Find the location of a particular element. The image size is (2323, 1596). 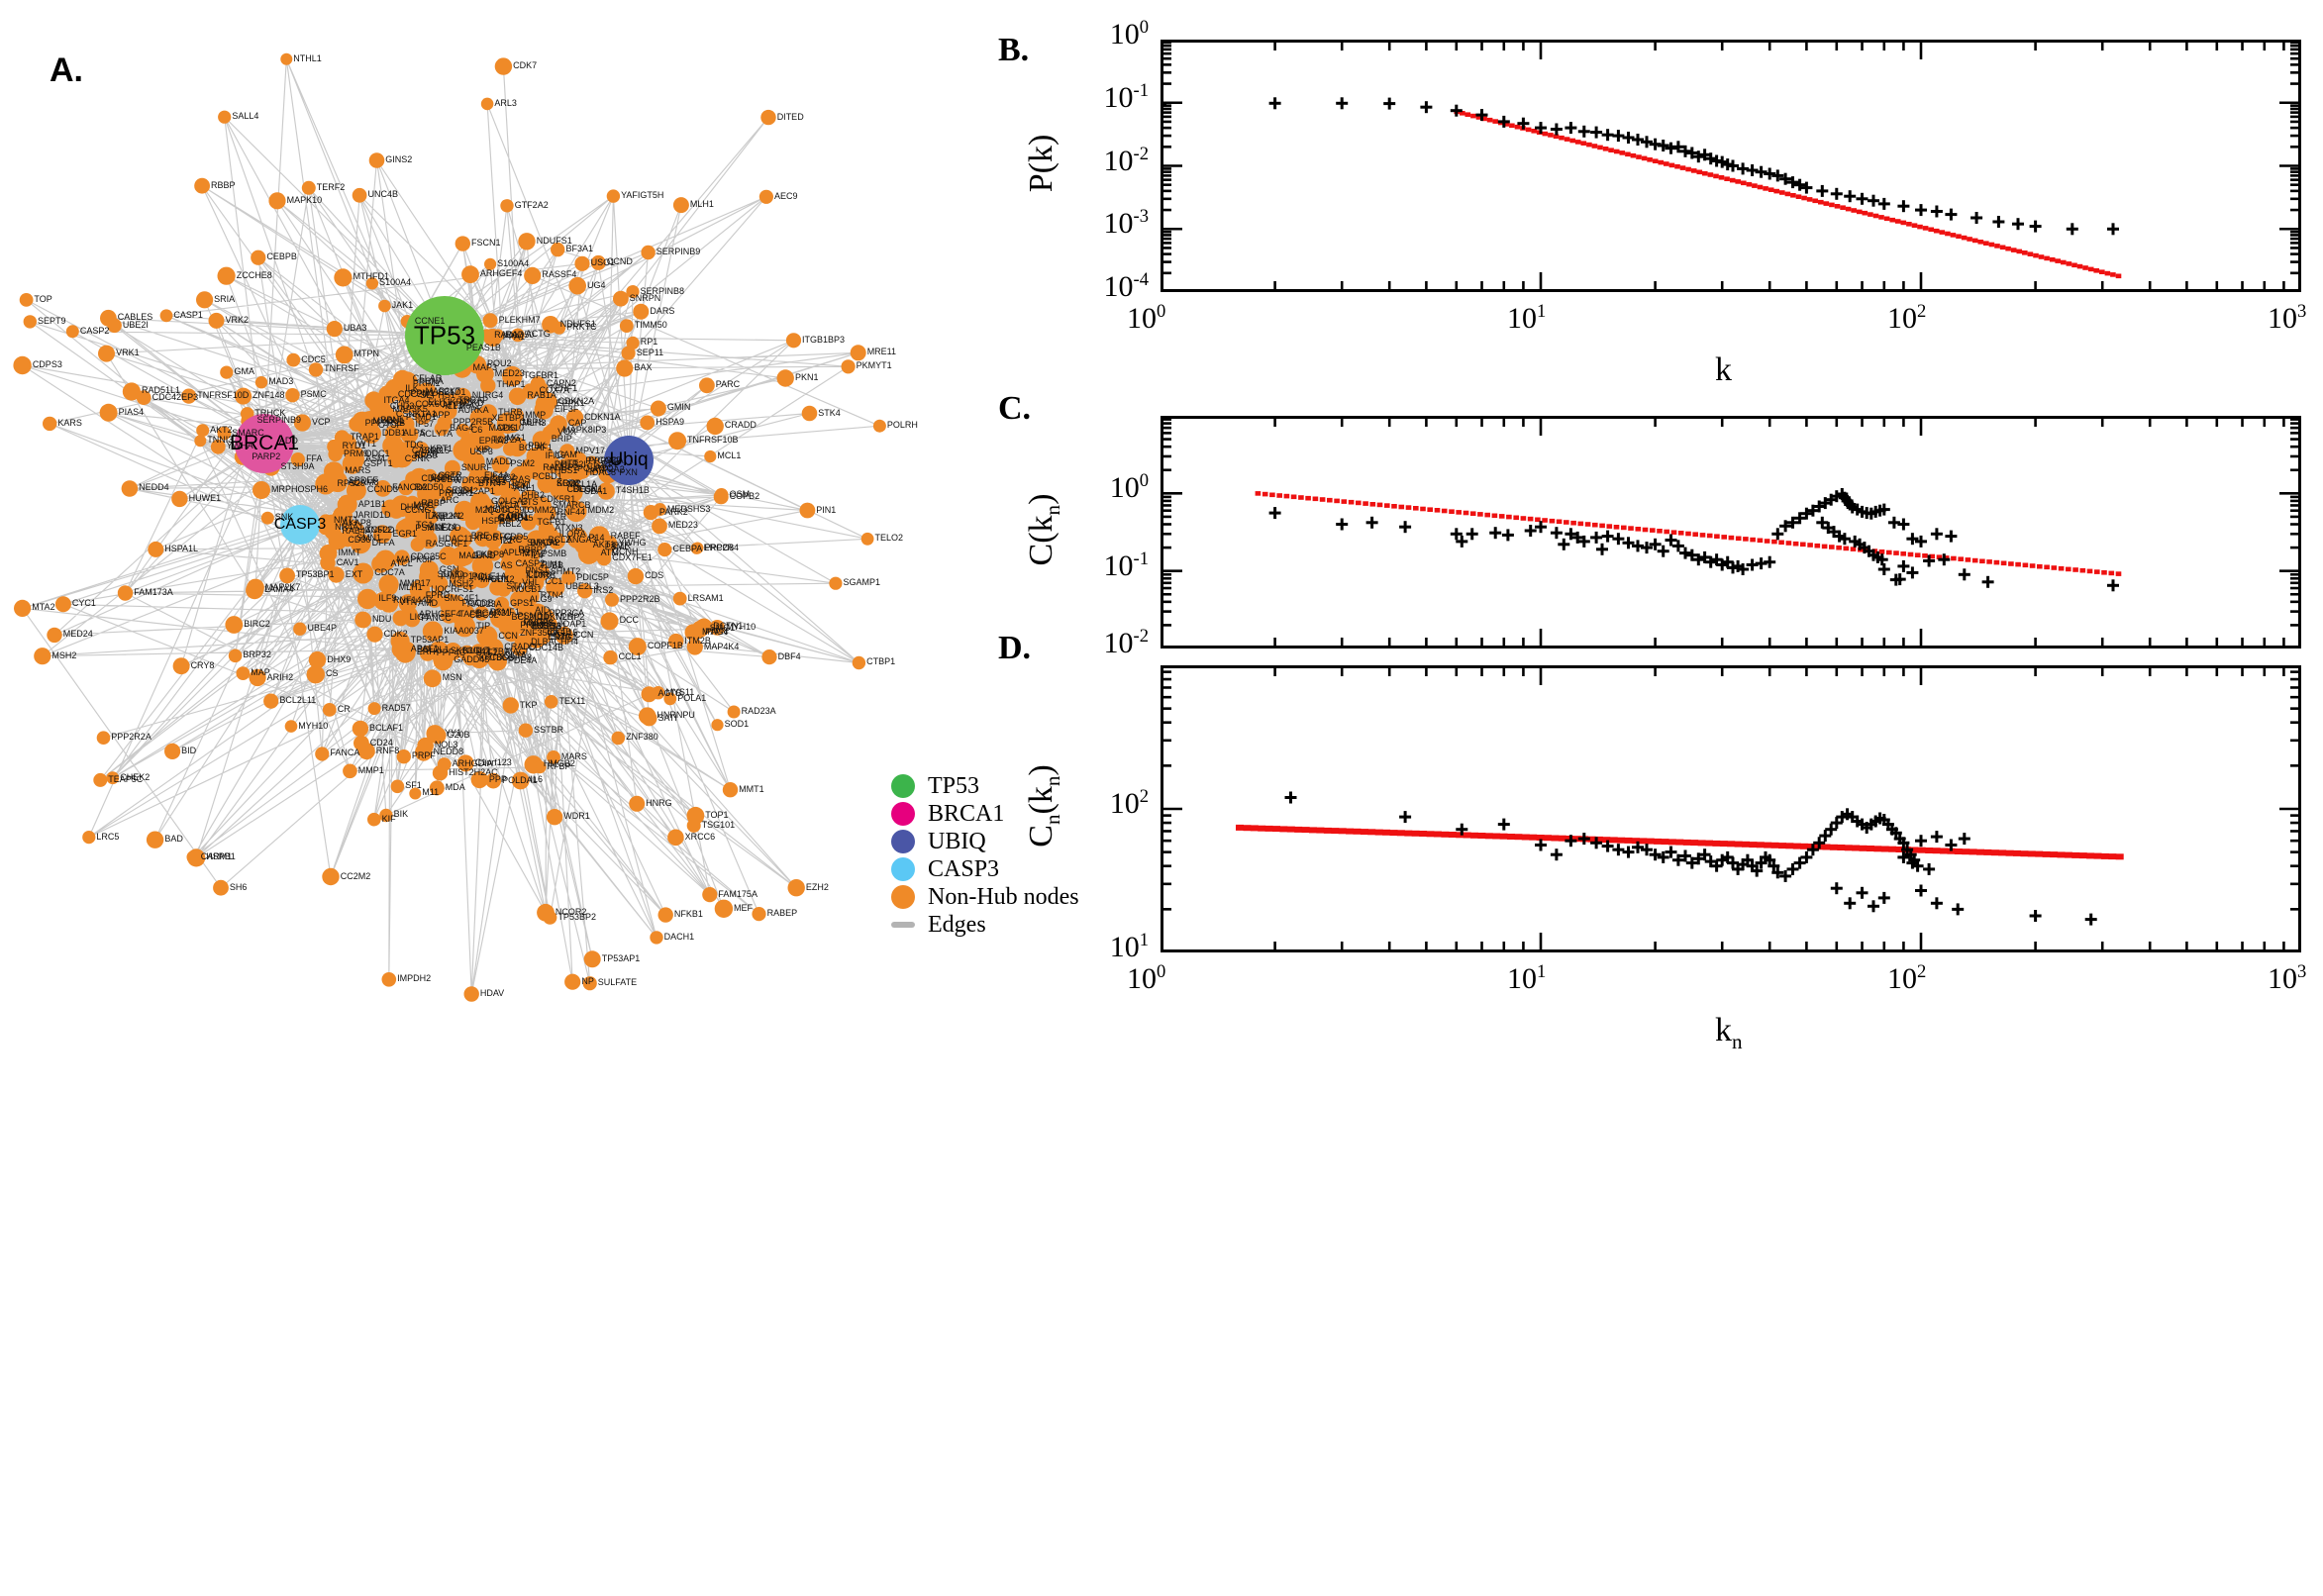

hub-node-casp3 is located at coordinates (300, 525).